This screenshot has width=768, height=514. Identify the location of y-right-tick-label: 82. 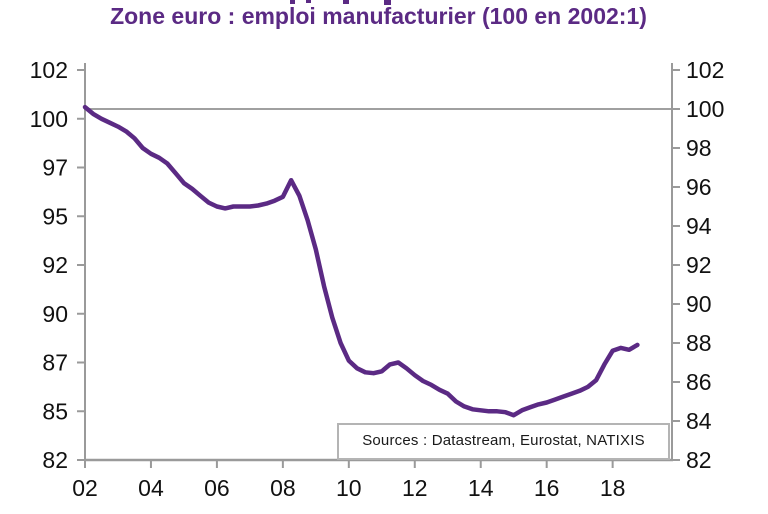
(699, 460).